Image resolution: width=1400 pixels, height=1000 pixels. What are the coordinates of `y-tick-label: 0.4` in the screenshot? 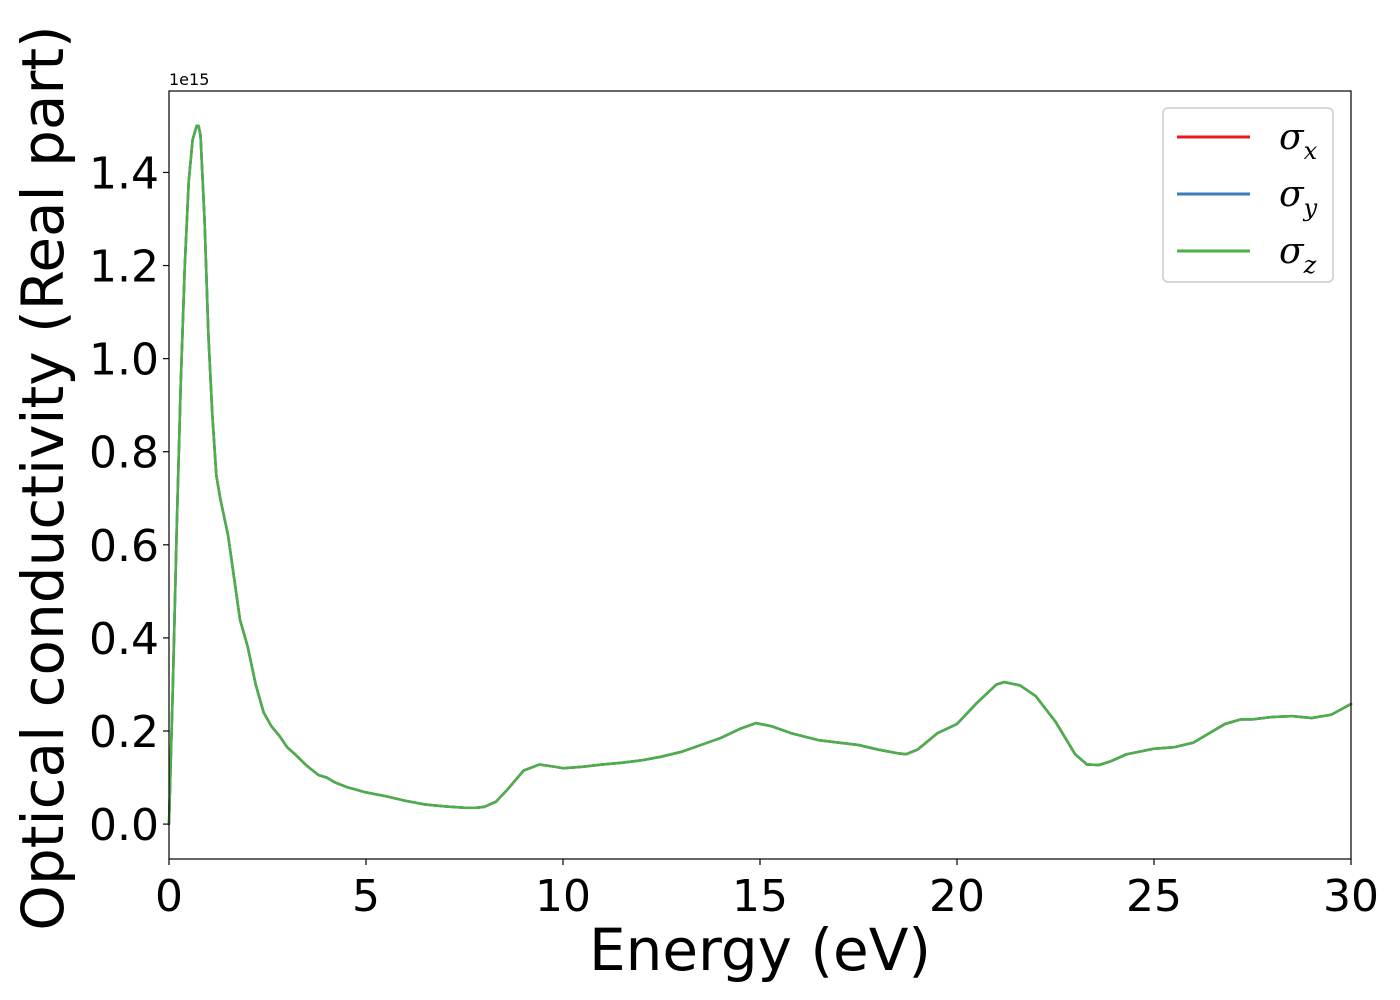 It's located at (124, 639).